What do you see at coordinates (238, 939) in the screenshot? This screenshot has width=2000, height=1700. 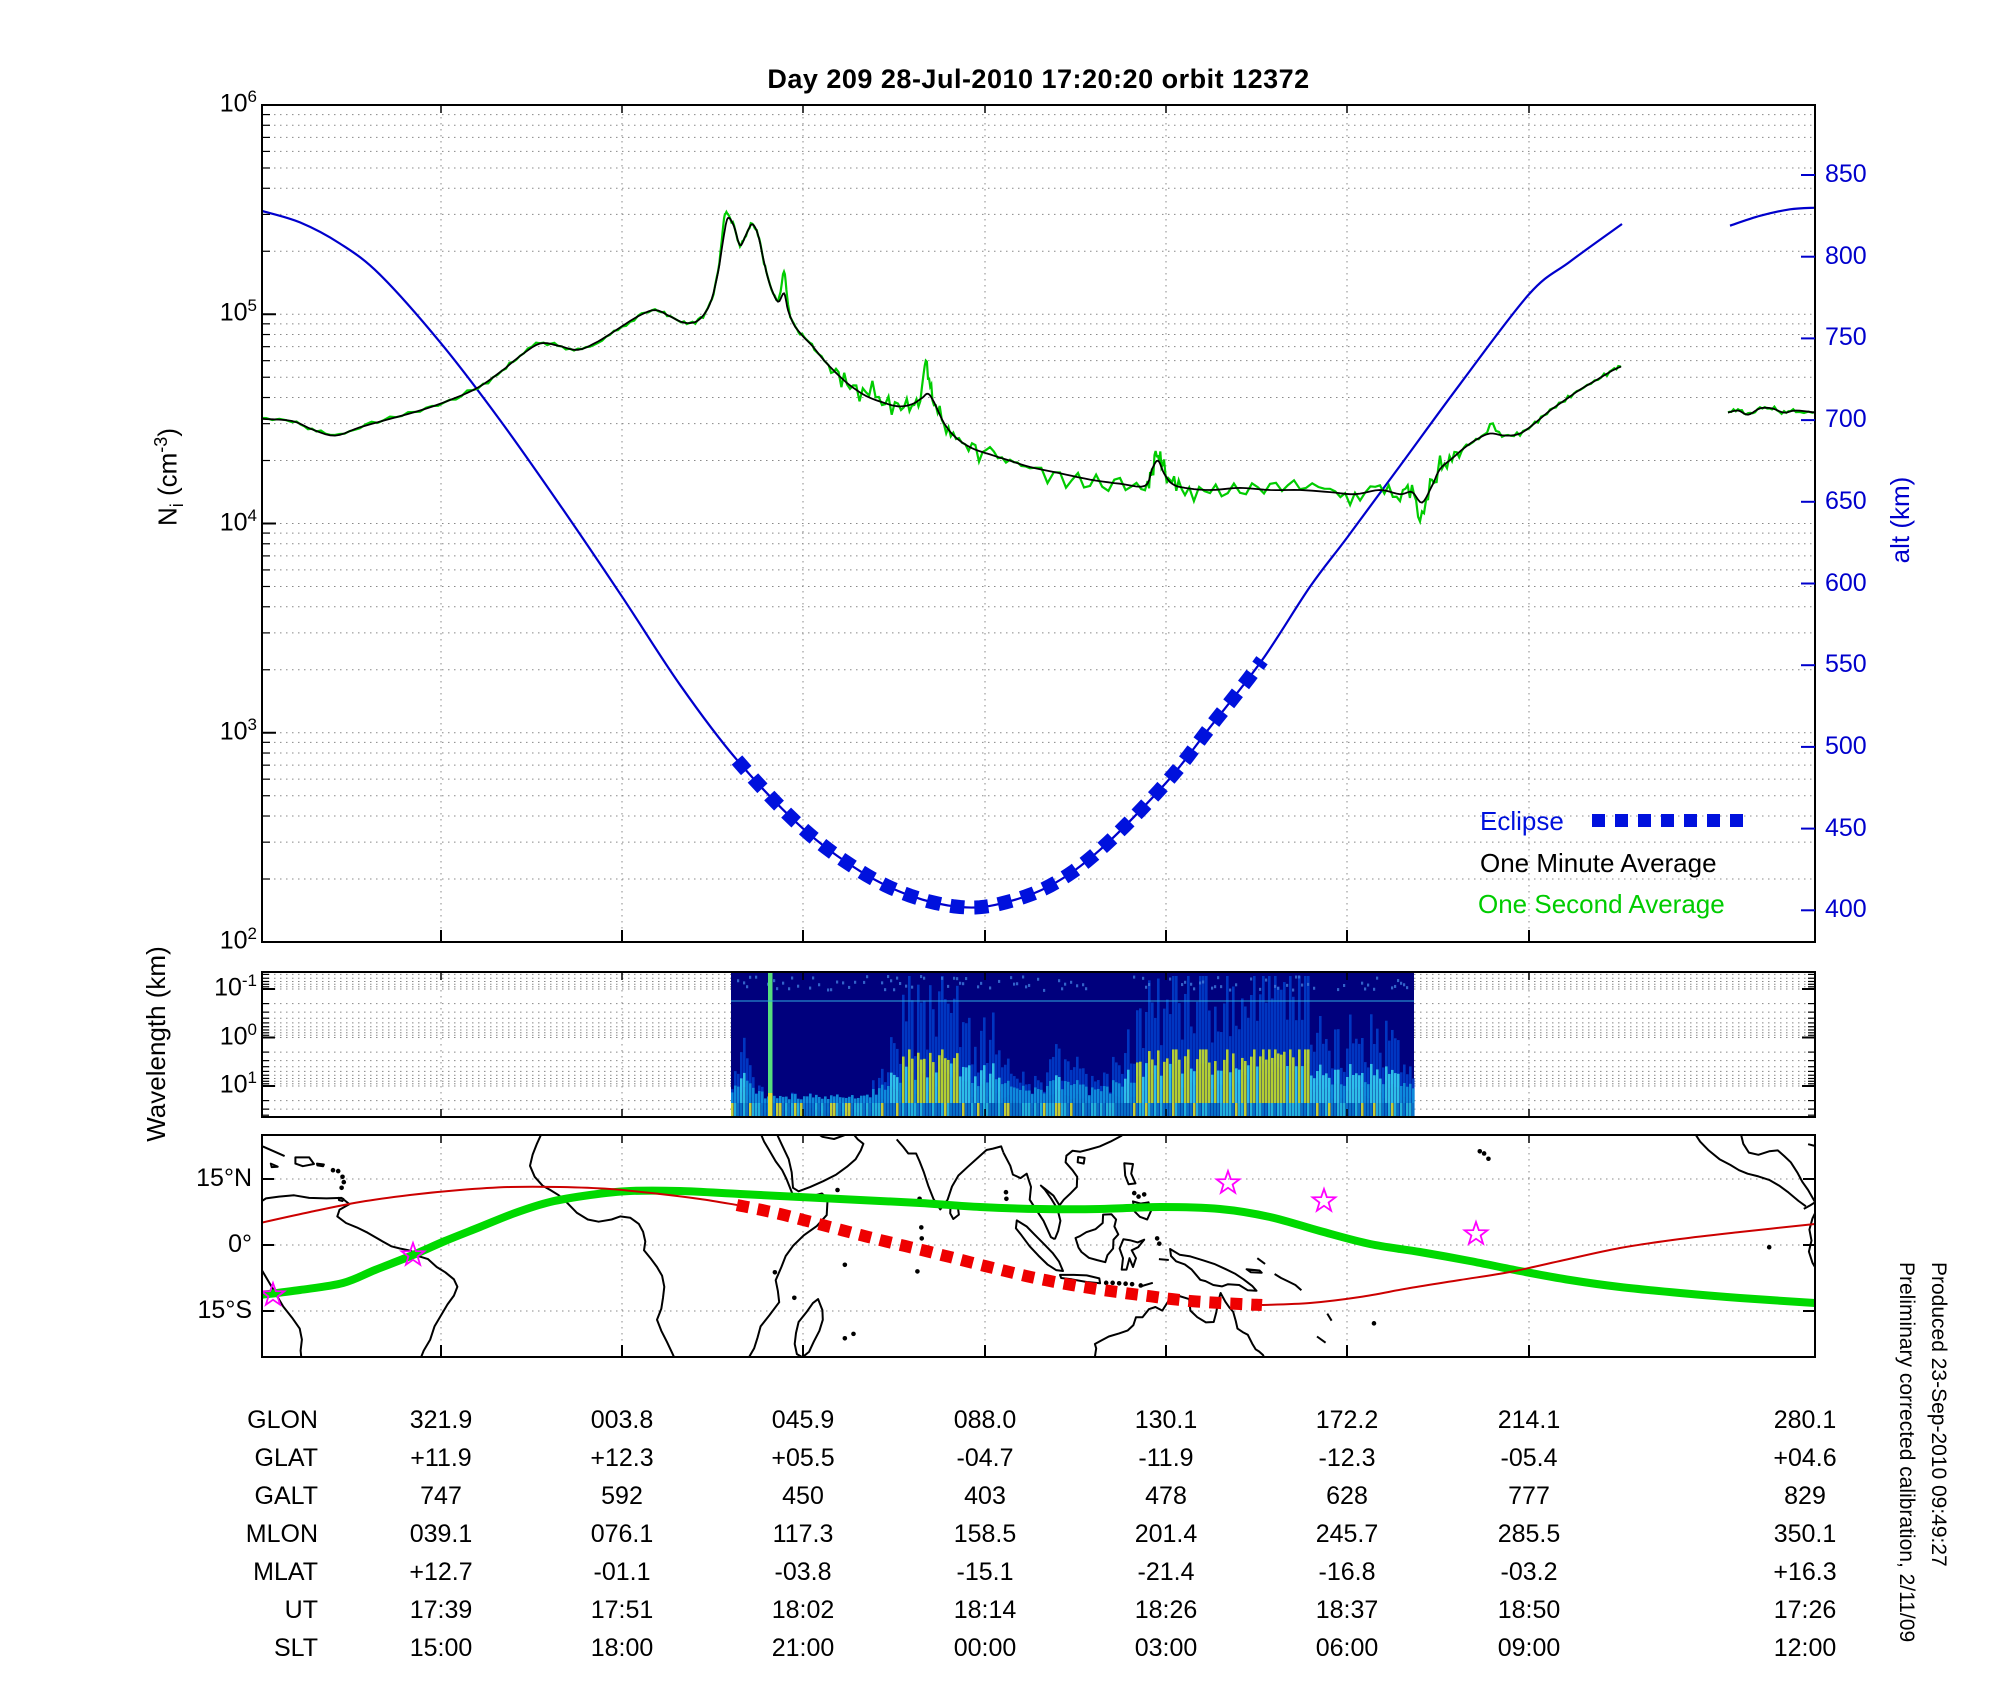 I see `ni-tick-label: 10²` at bounding box center [238, 939].